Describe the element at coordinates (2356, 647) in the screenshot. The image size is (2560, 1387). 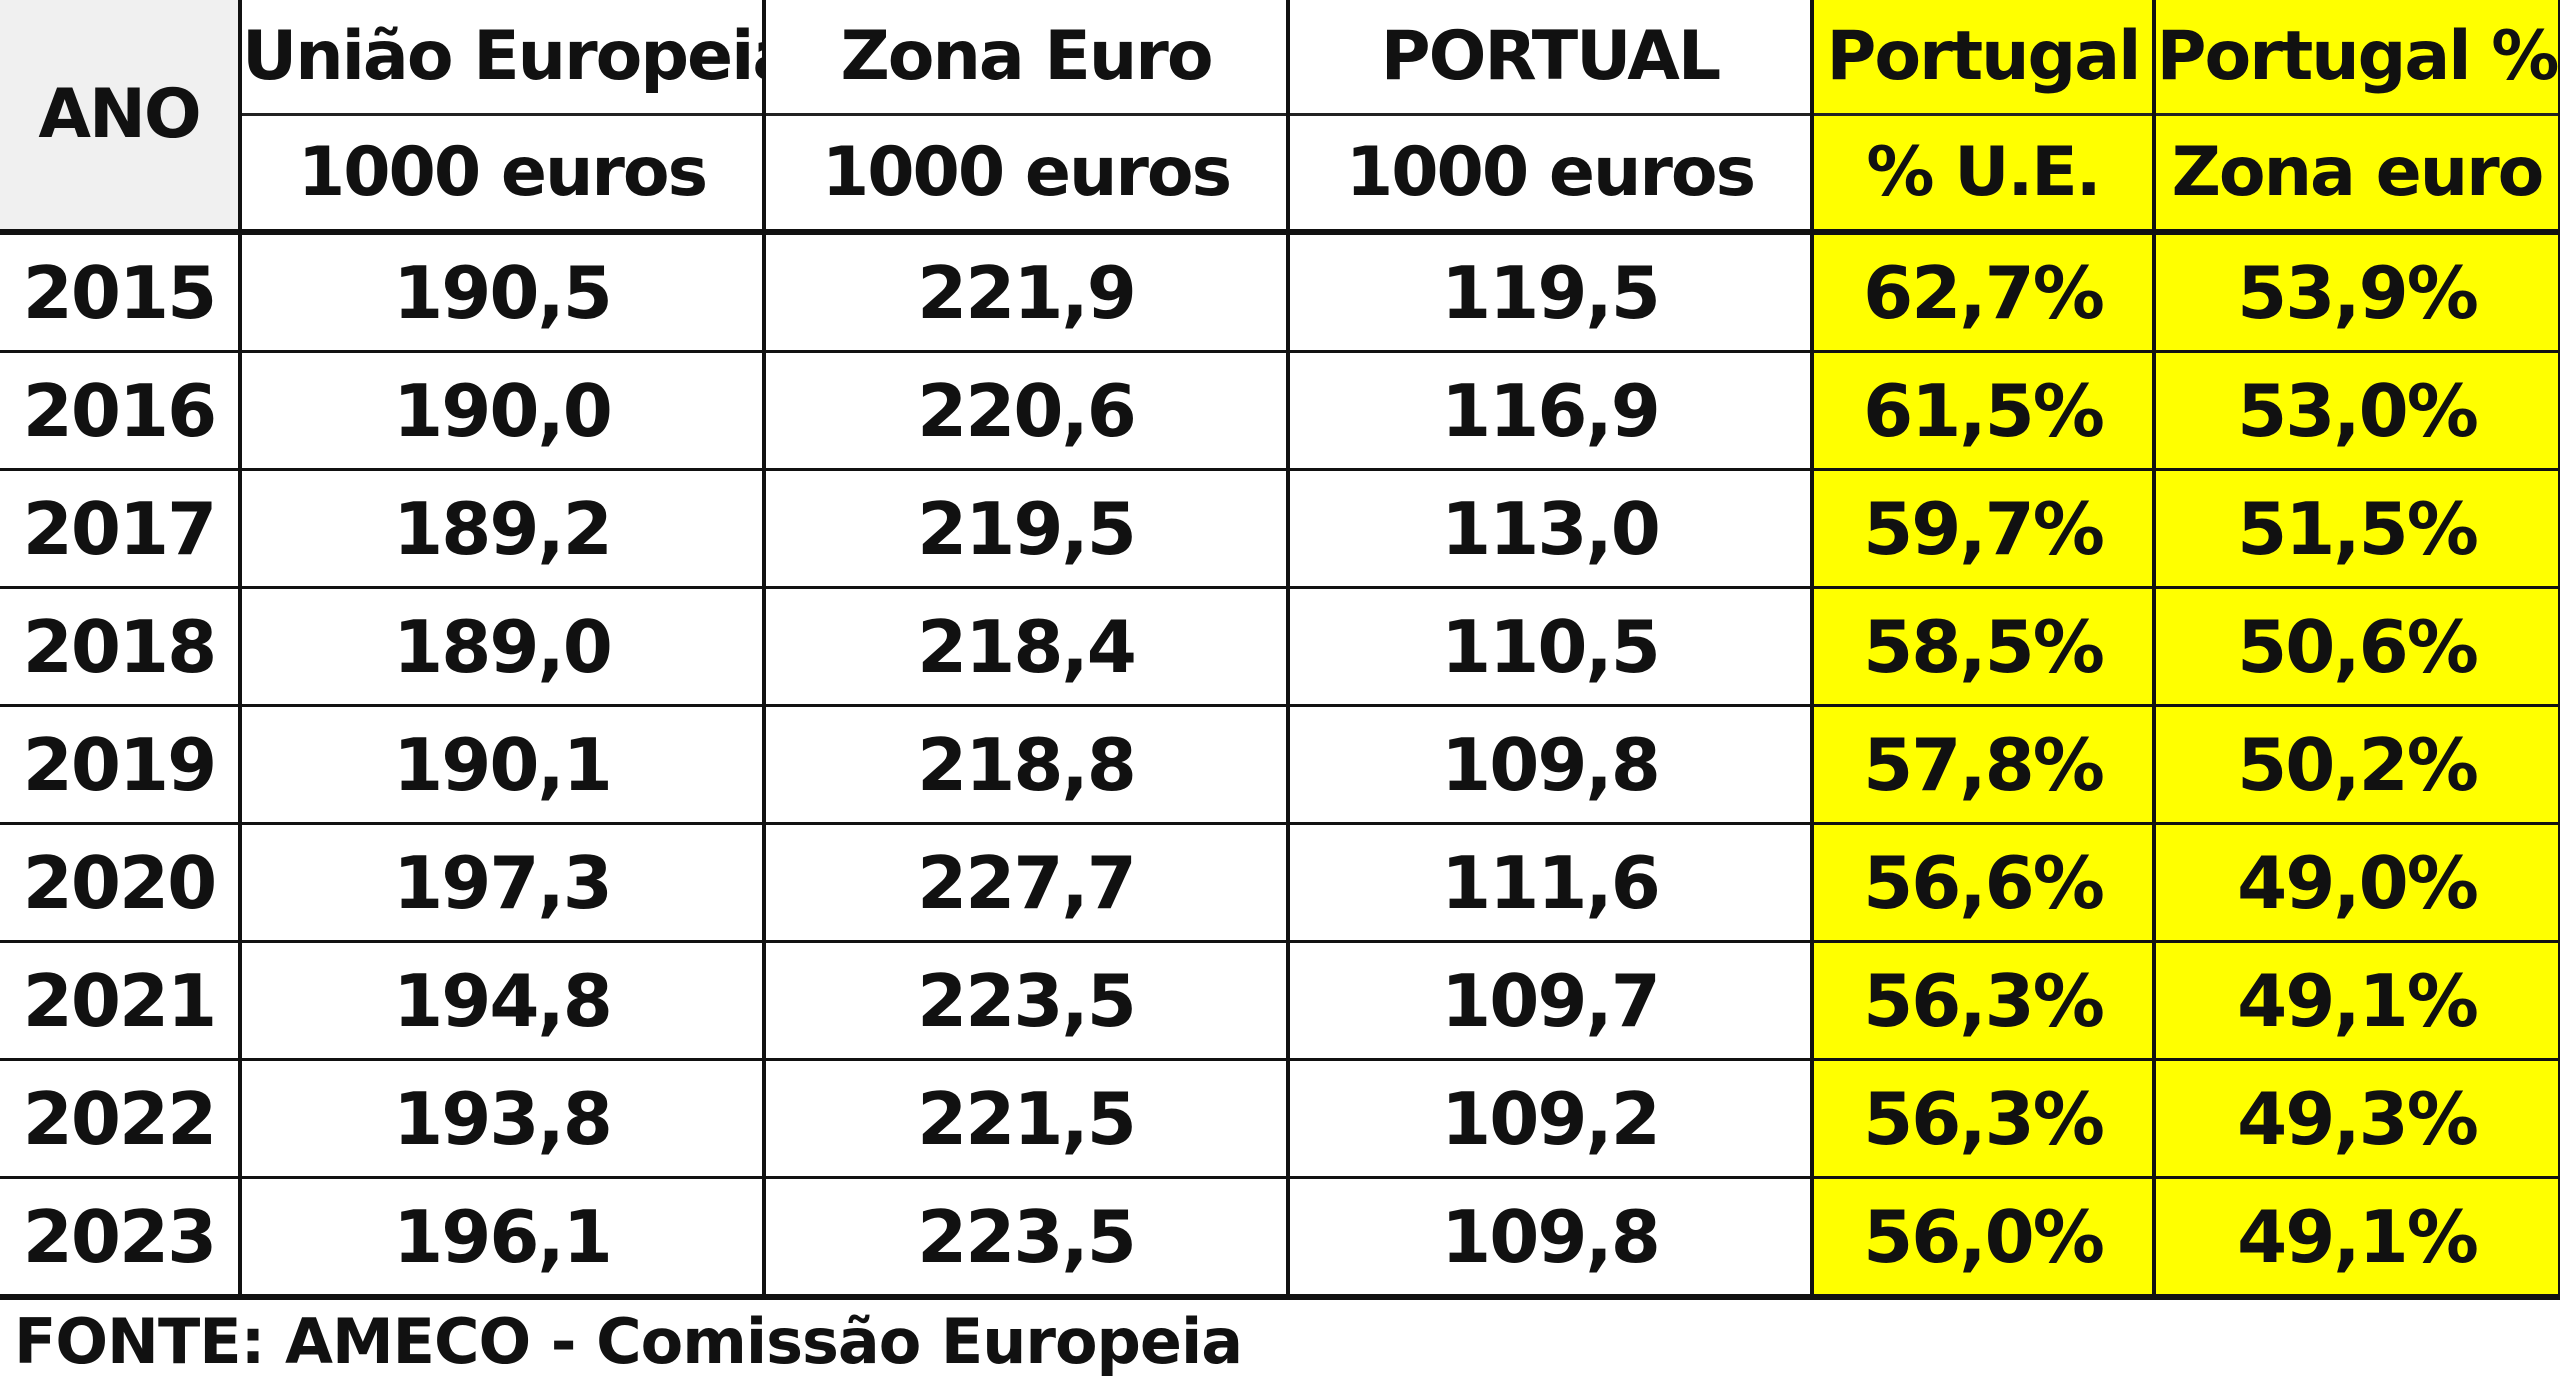
I see `pct-euro-zone-value-cell: 50,6%` at that location.